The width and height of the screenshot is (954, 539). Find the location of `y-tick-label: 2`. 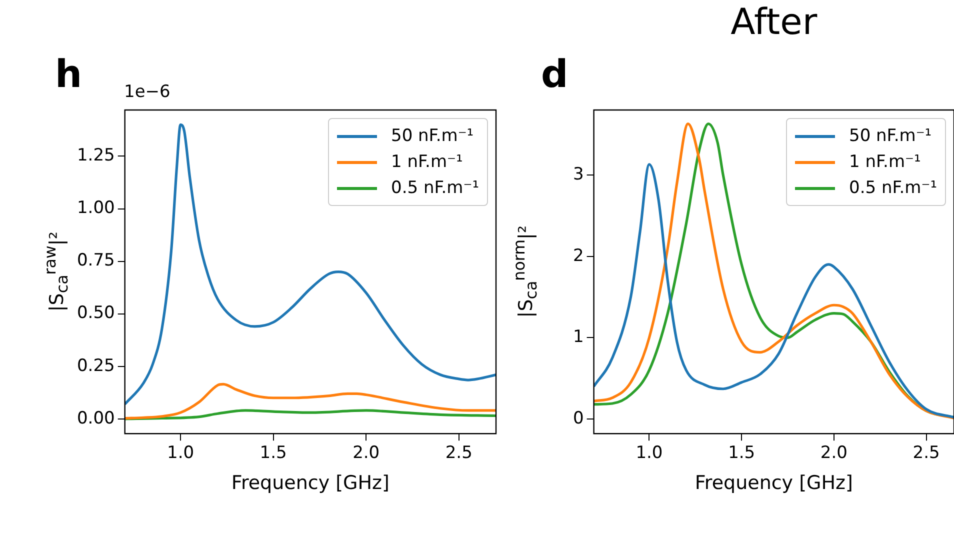

y-tick-label: 2 is located at coordinates (578, 256).